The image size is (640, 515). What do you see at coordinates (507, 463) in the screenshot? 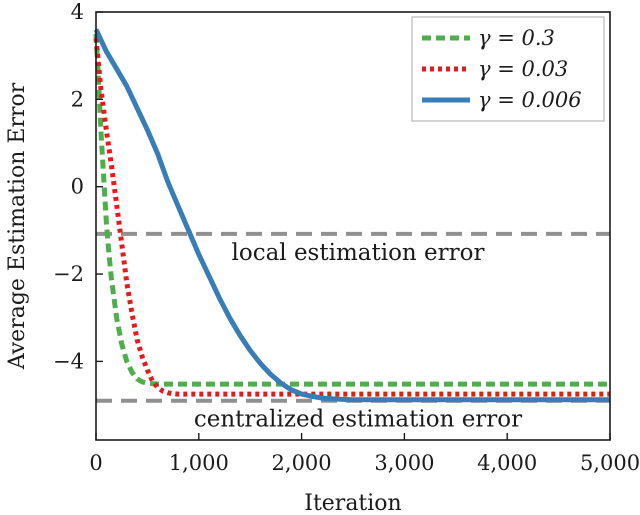
I see `x-tick-label: 4,000` at bounding box center [507, 463].